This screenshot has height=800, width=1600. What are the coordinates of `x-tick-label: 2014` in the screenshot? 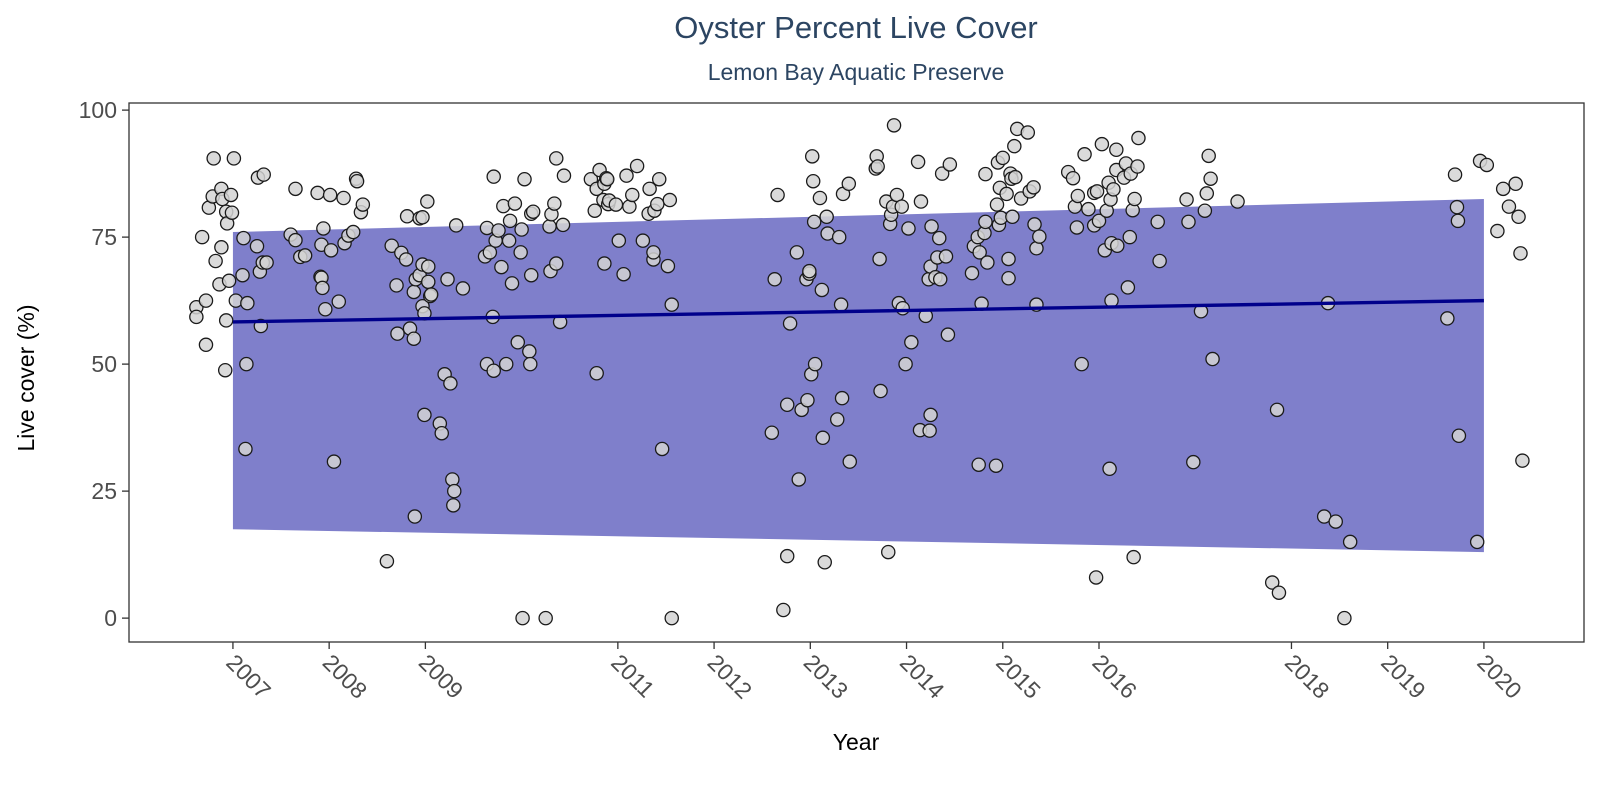 It's located at (922, 676).